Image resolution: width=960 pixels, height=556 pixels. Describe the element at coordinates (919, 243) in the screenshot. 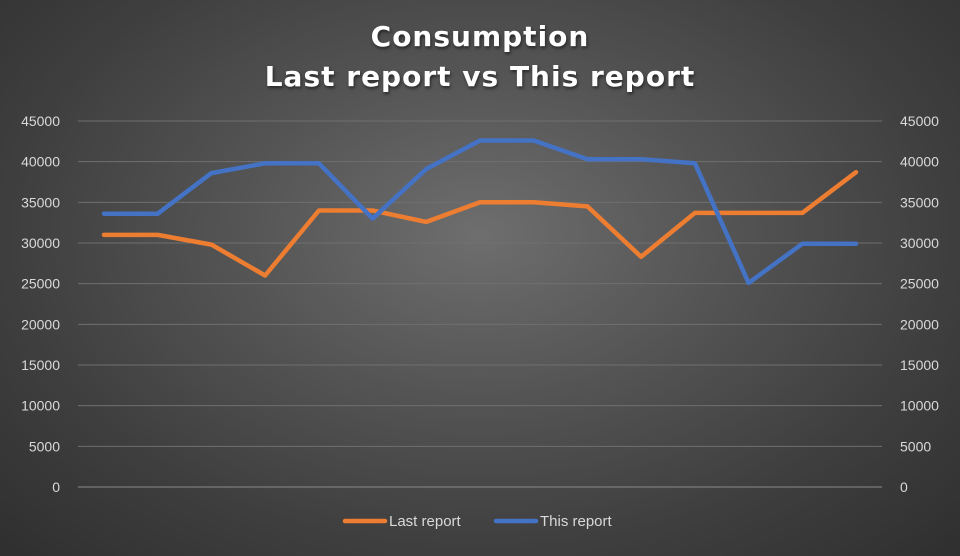

I see `y-tick-label-right: 30000` at that location.